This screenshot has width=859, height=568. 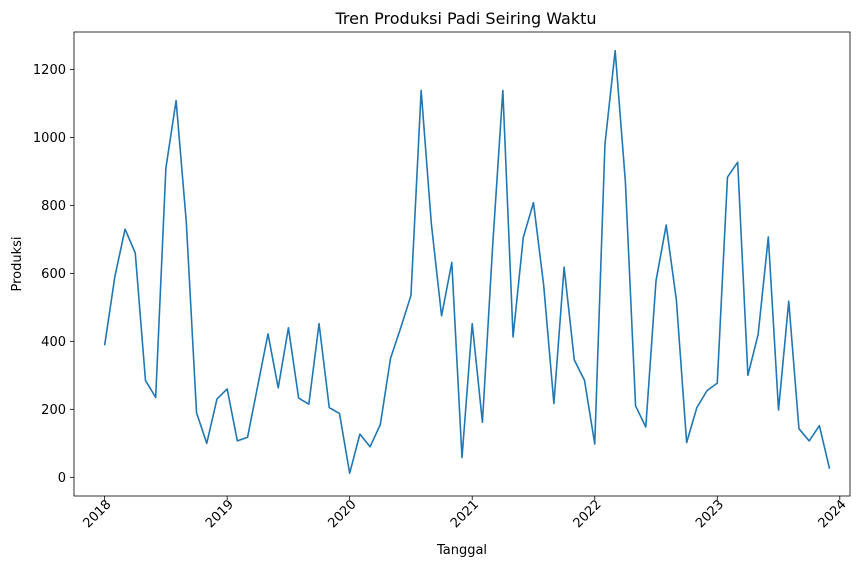 What do you see at coordinates (588, 514) in the screenshot?
I see `x-tick-label: 2022` at bounding box center [588, 514].